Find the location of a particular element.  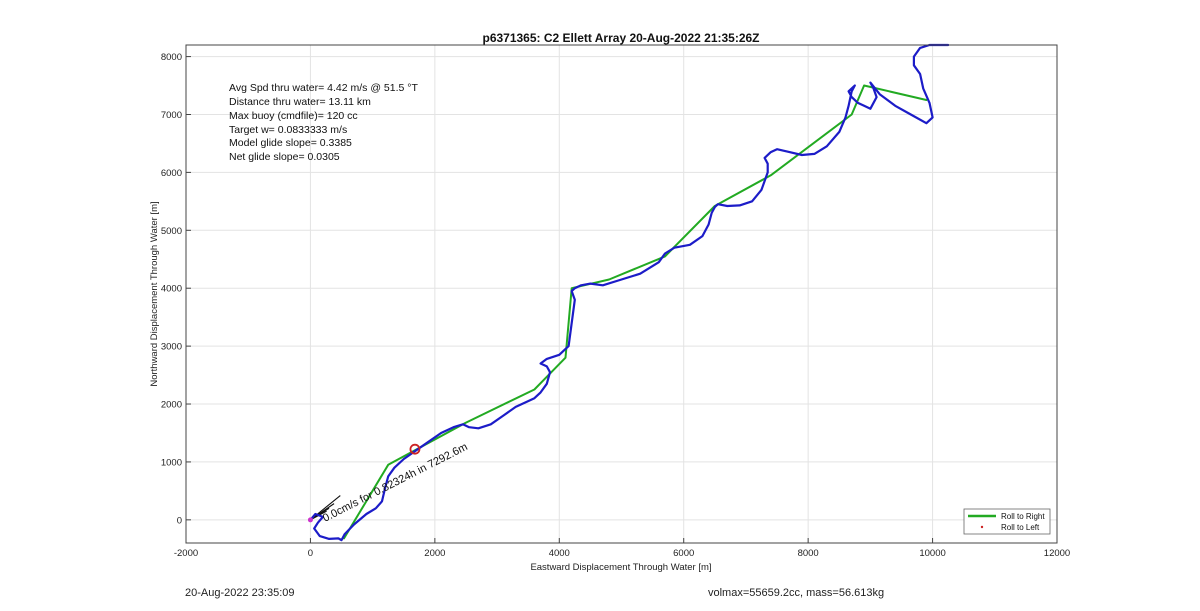

x-tick-label: -2000 is located at coordinates (186, 553).